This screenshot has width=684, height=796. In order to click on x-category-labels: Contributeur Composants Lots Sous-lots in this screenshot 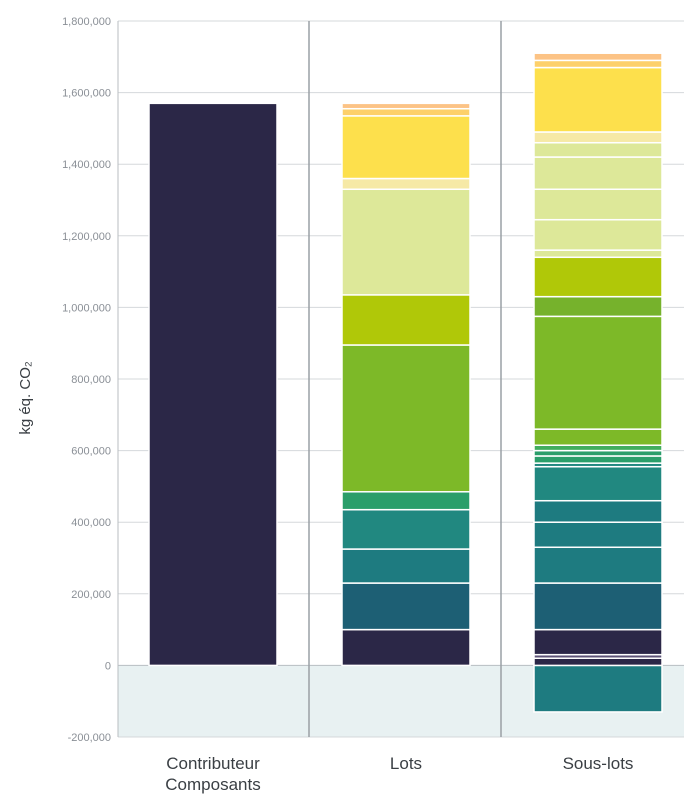, I will do `click(399, 774)`.